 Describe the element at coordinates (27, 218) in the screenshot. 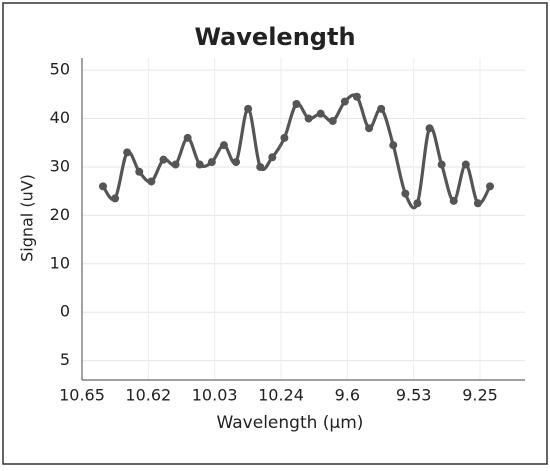

I see `y-axis-label: Signal (uV)` at that location.